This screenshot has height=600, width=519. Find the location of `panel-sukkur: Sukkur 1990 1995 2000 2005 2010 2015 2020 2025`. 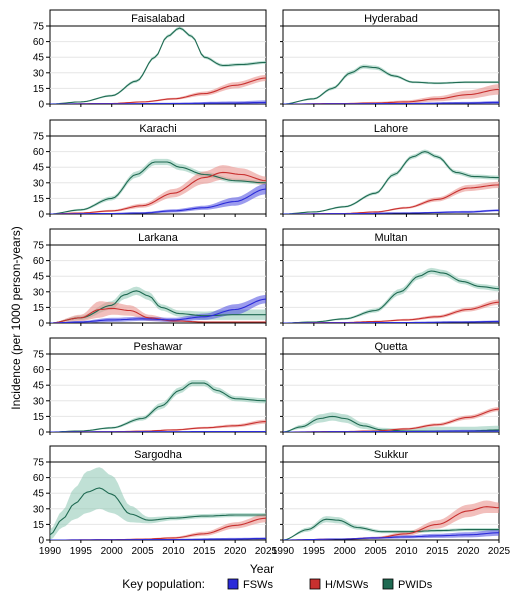

panel-sukkur: Sukkur 1990 1995 2000 2005 2010 2015 2020 2025 is located at coordinates (391, 501).